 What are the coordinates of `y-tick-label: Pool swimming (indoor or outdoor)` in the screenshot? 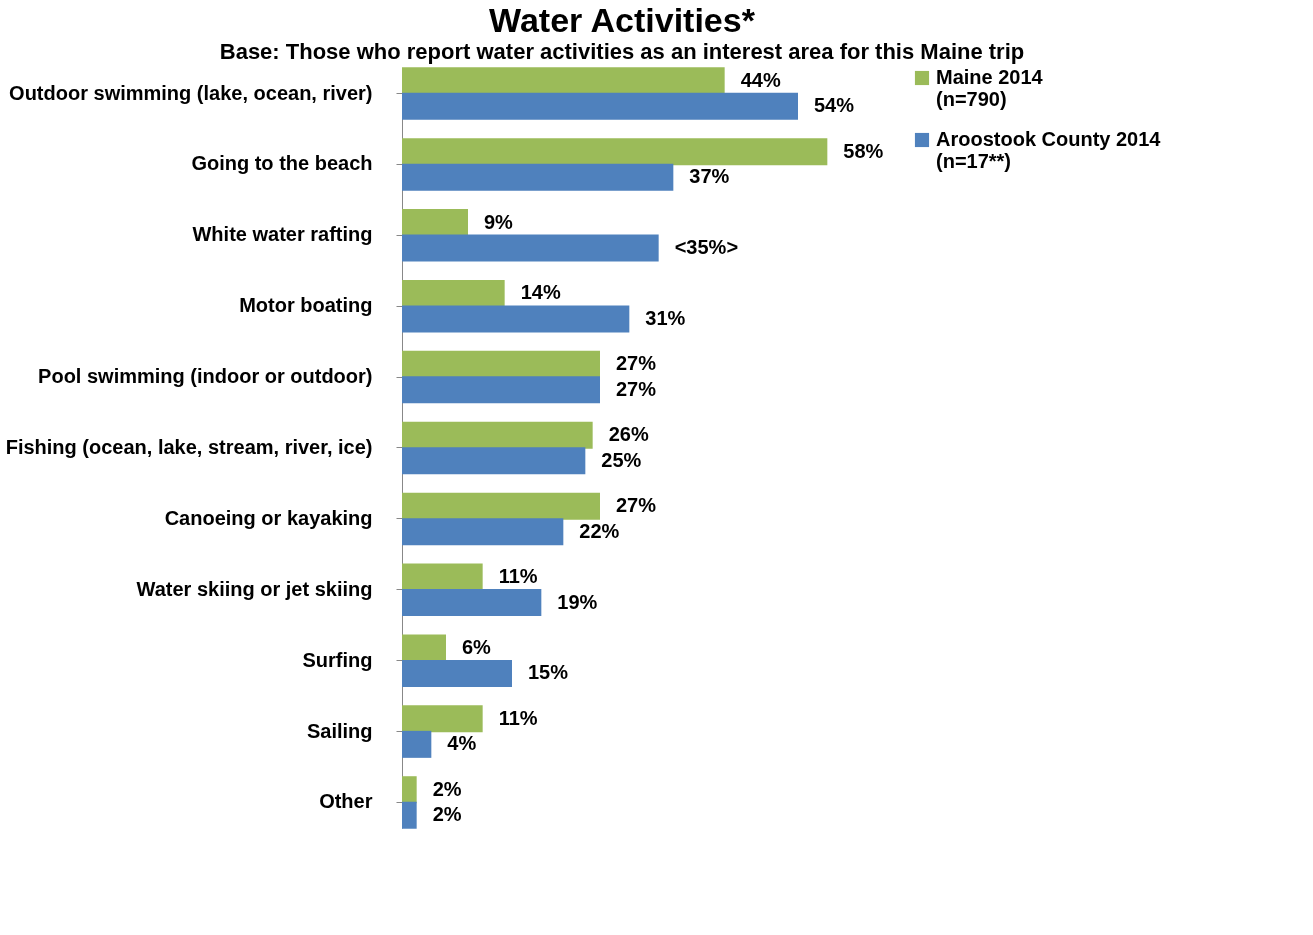 It's located at (205, 376).